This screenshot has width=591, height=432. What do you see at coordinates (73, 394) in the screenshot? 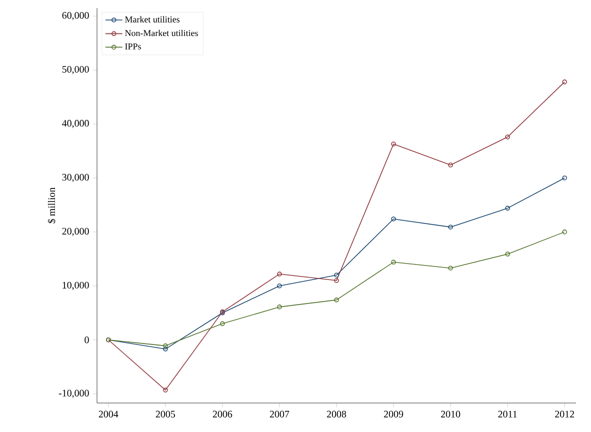
I see `y-tick-label: -10,000` at bounding box center [73, 394].